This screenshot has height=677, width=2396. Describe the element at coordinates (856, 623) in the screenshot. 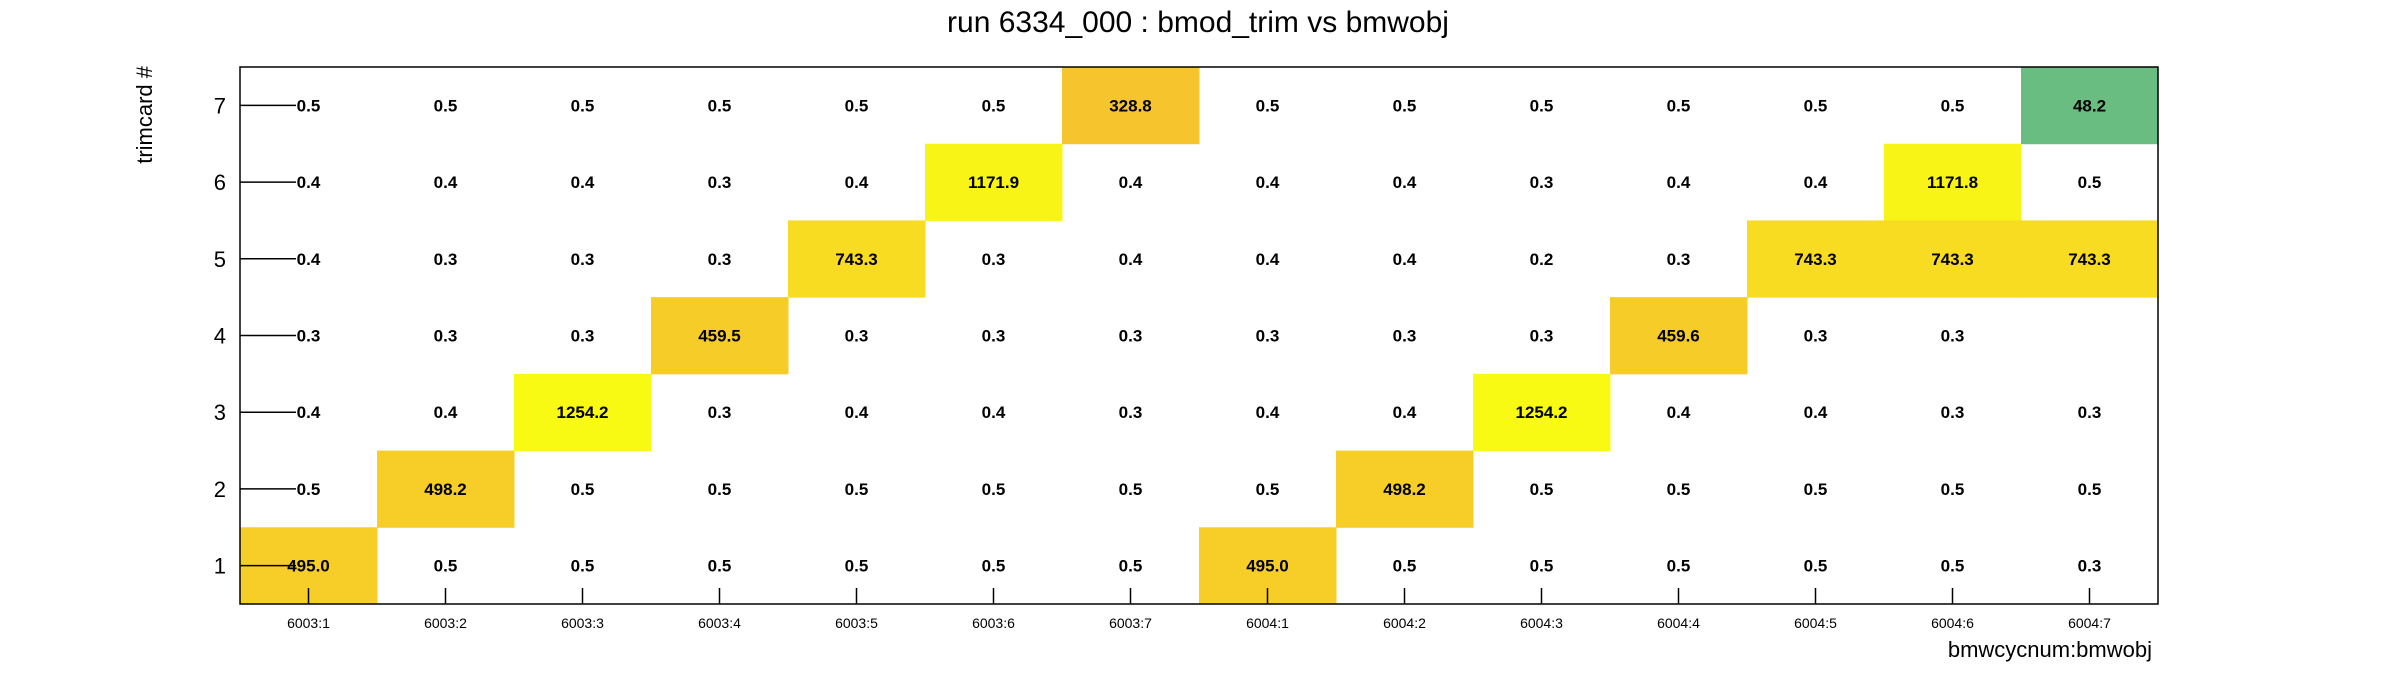

I see `x-tick-label: 6003:5` at that location.